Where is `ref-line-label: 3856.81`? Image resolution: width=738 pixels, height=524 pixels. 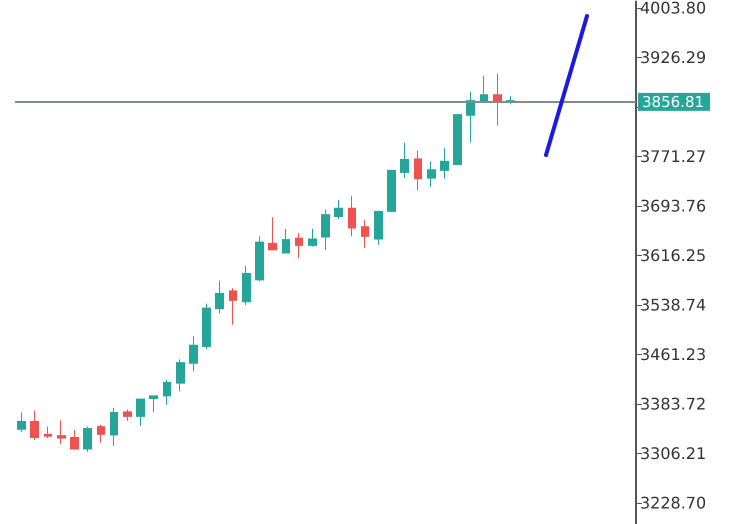 ref-line-label: 3856.81 is located at coordinates (673, 101).